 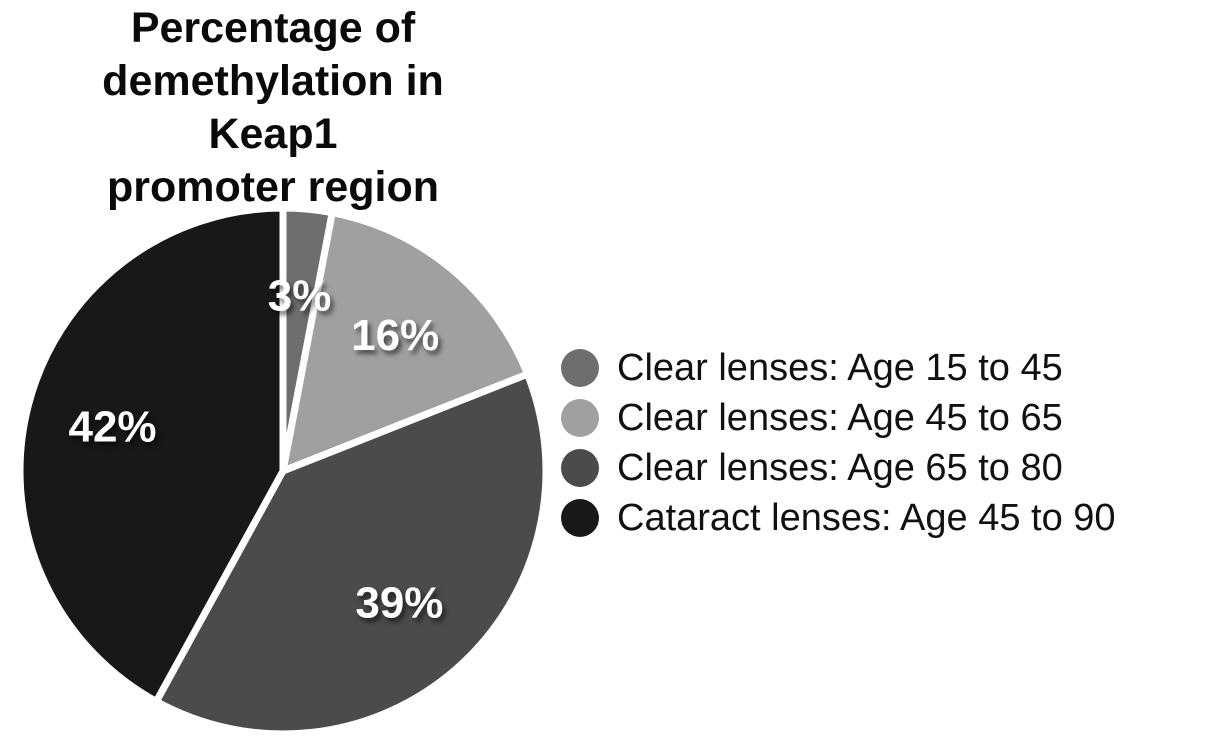 I want to click on legend-label: Cataract lenses: Age 45 to 90, so click(x=866, y=517).